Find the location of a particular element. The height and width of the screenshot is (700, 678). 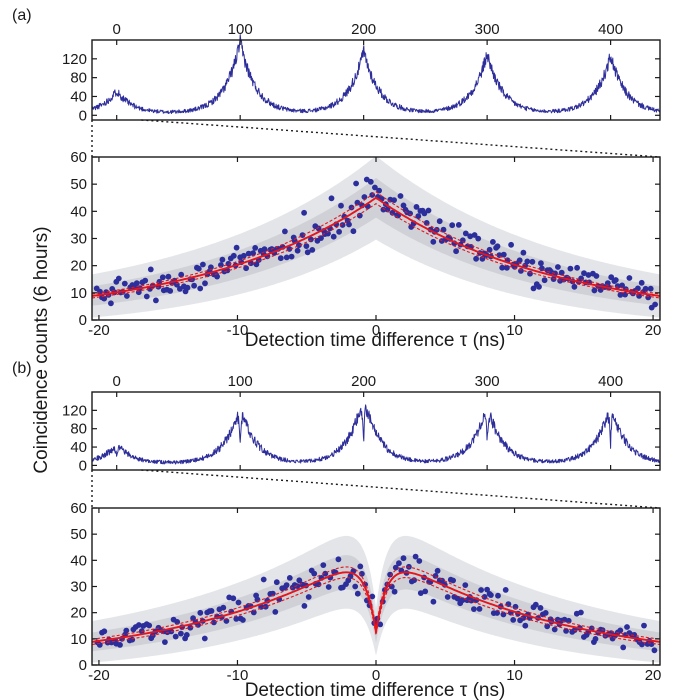

y-tick-label: 0 is located at coordinates (83, 320).